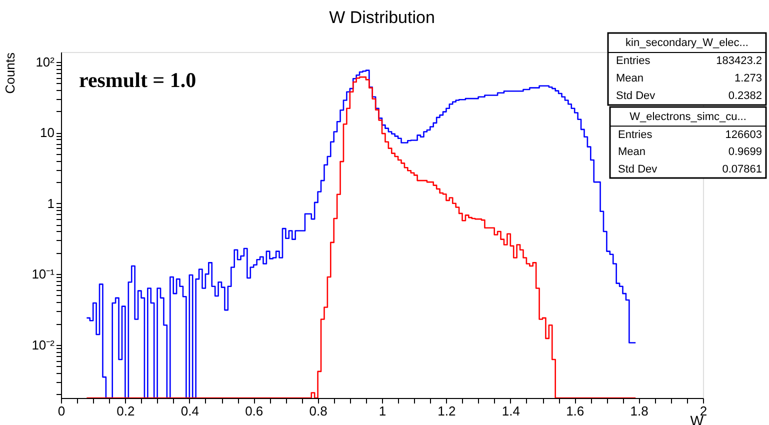 The width and height of the screenshot is (769, 425). What do you see at coordinates (189, 411) in the screenshot?
I see `x-tick-label: 0.4` at bounding box center [189, 411].